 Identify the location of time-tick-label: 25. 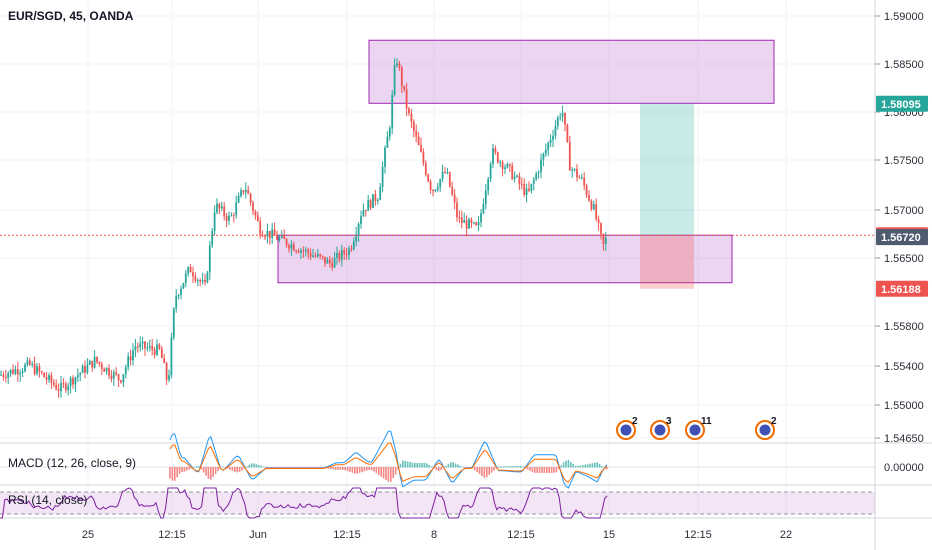
(88, 535).